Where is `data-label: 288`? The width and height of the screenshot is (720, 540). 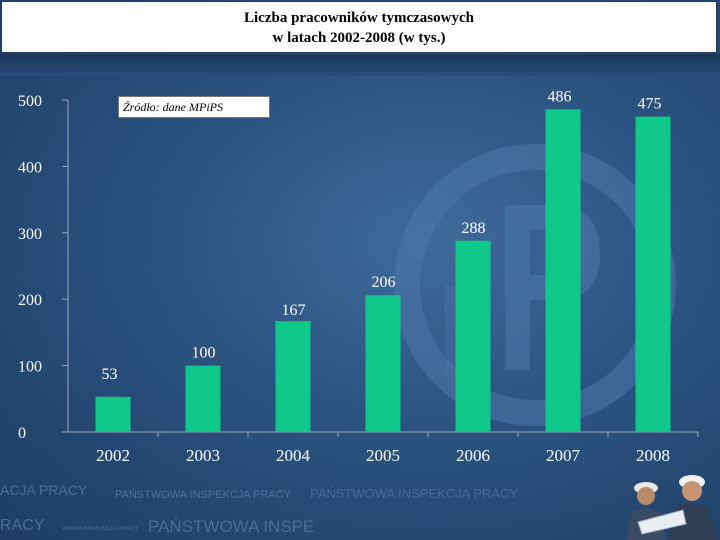 data-label: 288 is located at coordinates (474, 228).